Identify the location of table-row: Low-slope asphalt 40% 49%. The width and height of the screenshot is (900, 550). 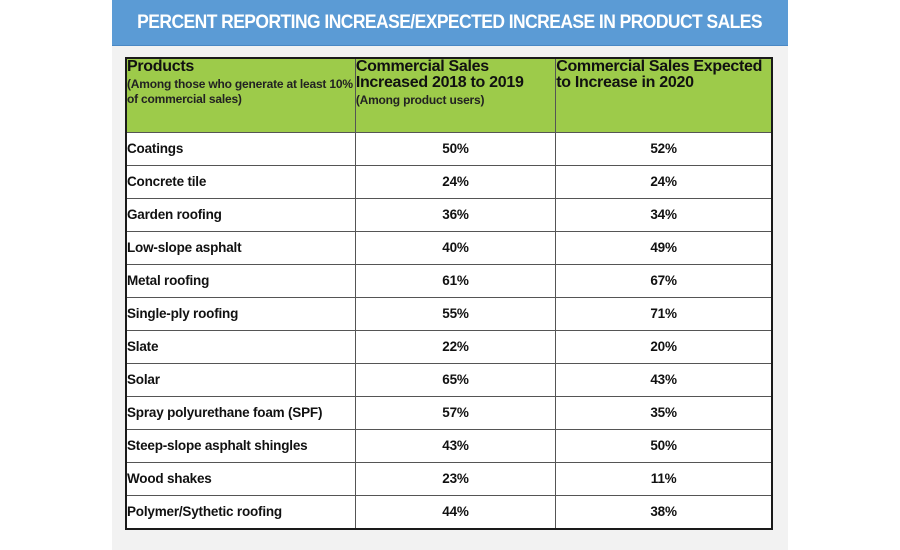
(449, 247).